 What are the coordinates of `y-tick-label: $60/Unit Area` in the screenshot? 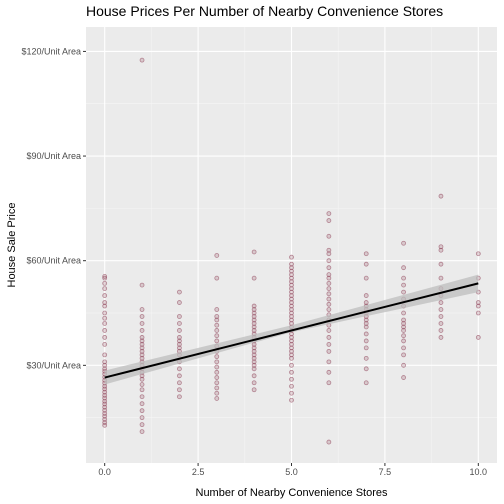 It's located at (53, 261).